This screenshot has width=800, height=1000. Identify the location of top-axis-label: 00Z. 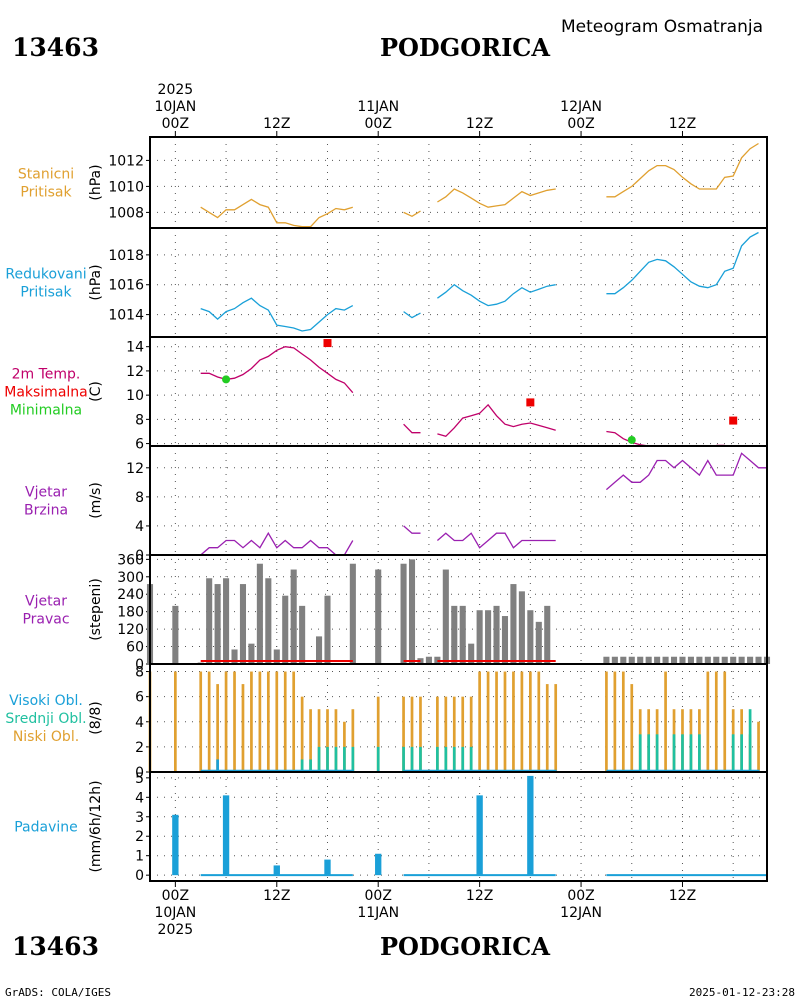
(580, 124).